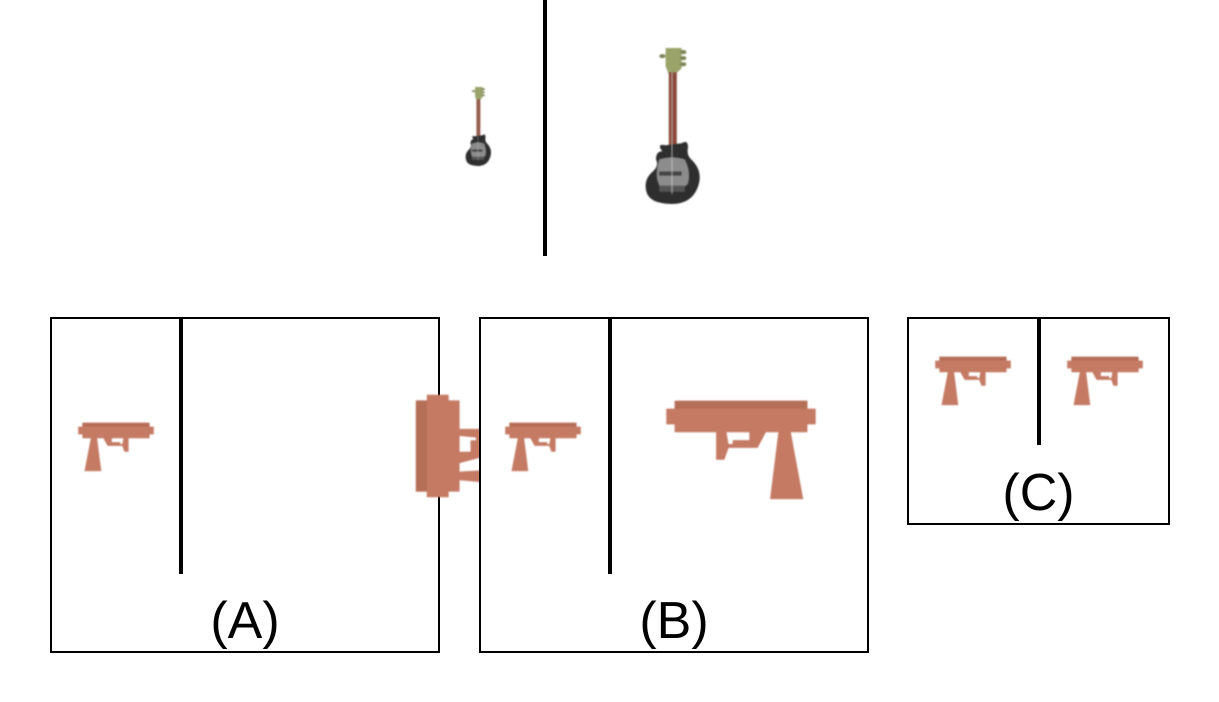 The height and width of the screenshot is (702, 1219). Describe the element at coordinates (1038, 493) in the screenshot. I see `option-c-label: (C)` at that location.